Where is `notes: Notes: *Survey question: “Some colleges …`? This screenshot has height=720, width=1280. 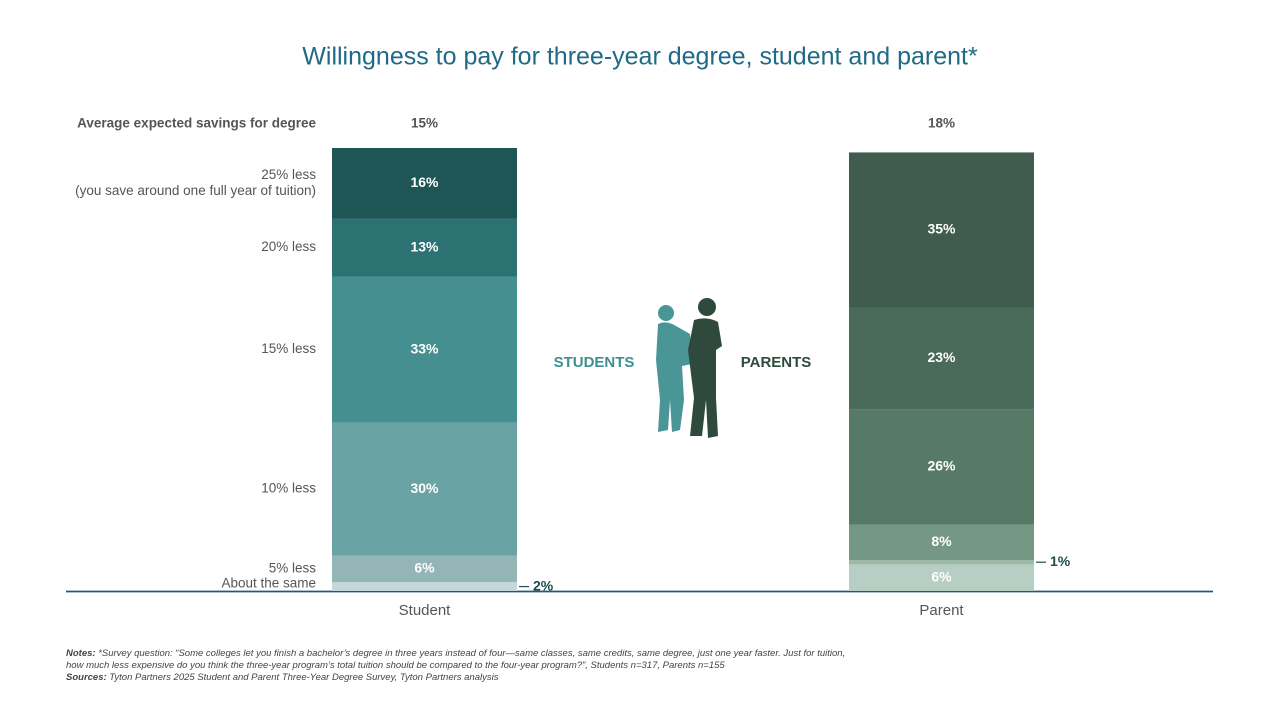
notes: Notes: *Survey question: “Some colleges … is located at coordinates (461, 660).